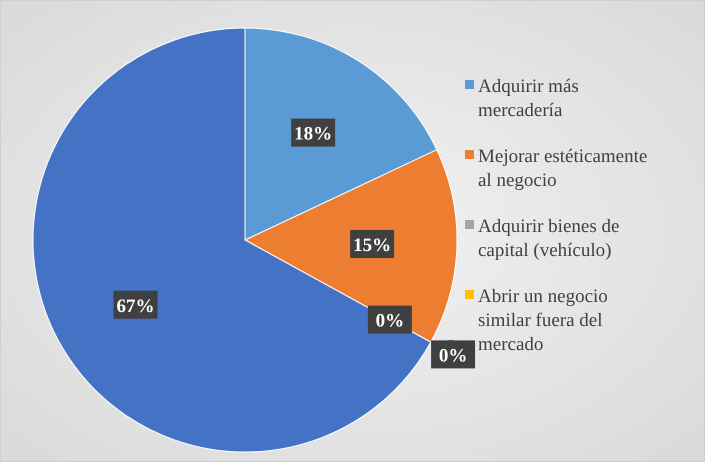 The image size is (705, 462). Describe the element at coordinates (543, 320) in the screenshot. I see `legend-label: Abrir un negocio similar fuera del mercado` at that location.